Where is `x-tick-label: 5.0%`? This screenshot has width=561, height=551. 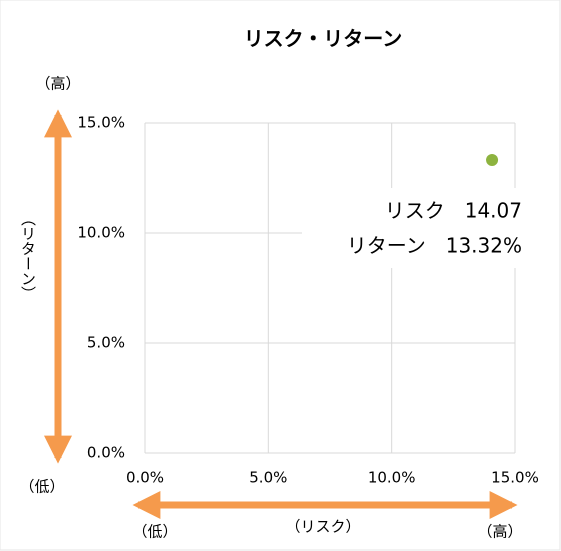
x-tick-label: 5.0% is located at coordinates (268, 478).